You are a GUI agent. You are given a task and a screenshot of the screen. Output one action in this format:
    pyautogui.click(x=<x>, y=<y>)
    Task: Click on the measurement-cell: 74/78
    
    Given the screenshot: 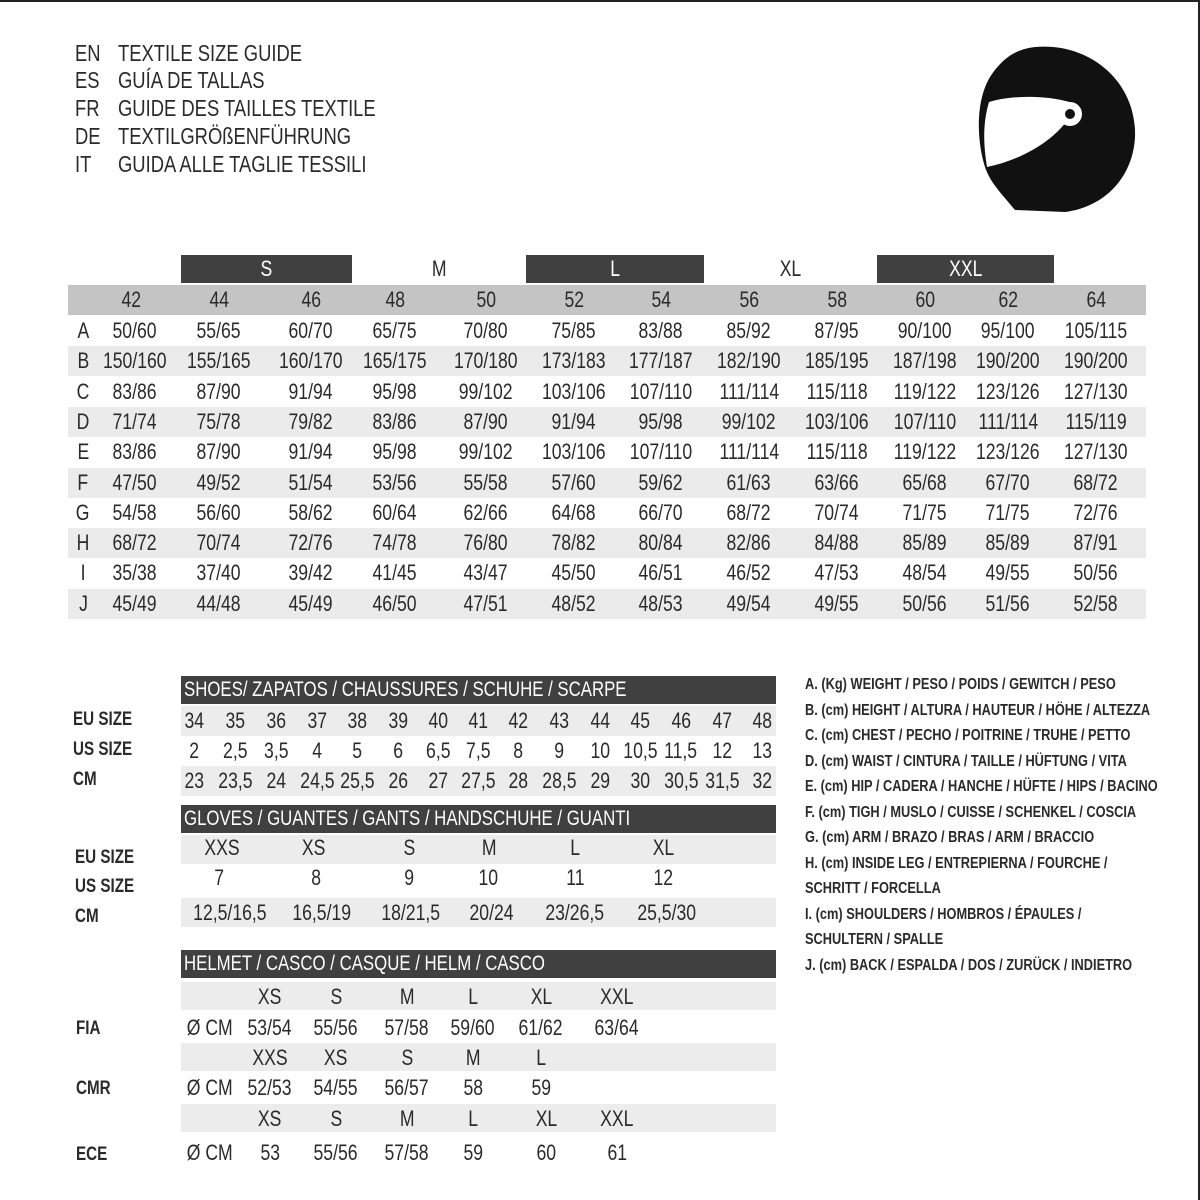 What is the action you would take?
    pyautogui.click(x=395, y=543)
    